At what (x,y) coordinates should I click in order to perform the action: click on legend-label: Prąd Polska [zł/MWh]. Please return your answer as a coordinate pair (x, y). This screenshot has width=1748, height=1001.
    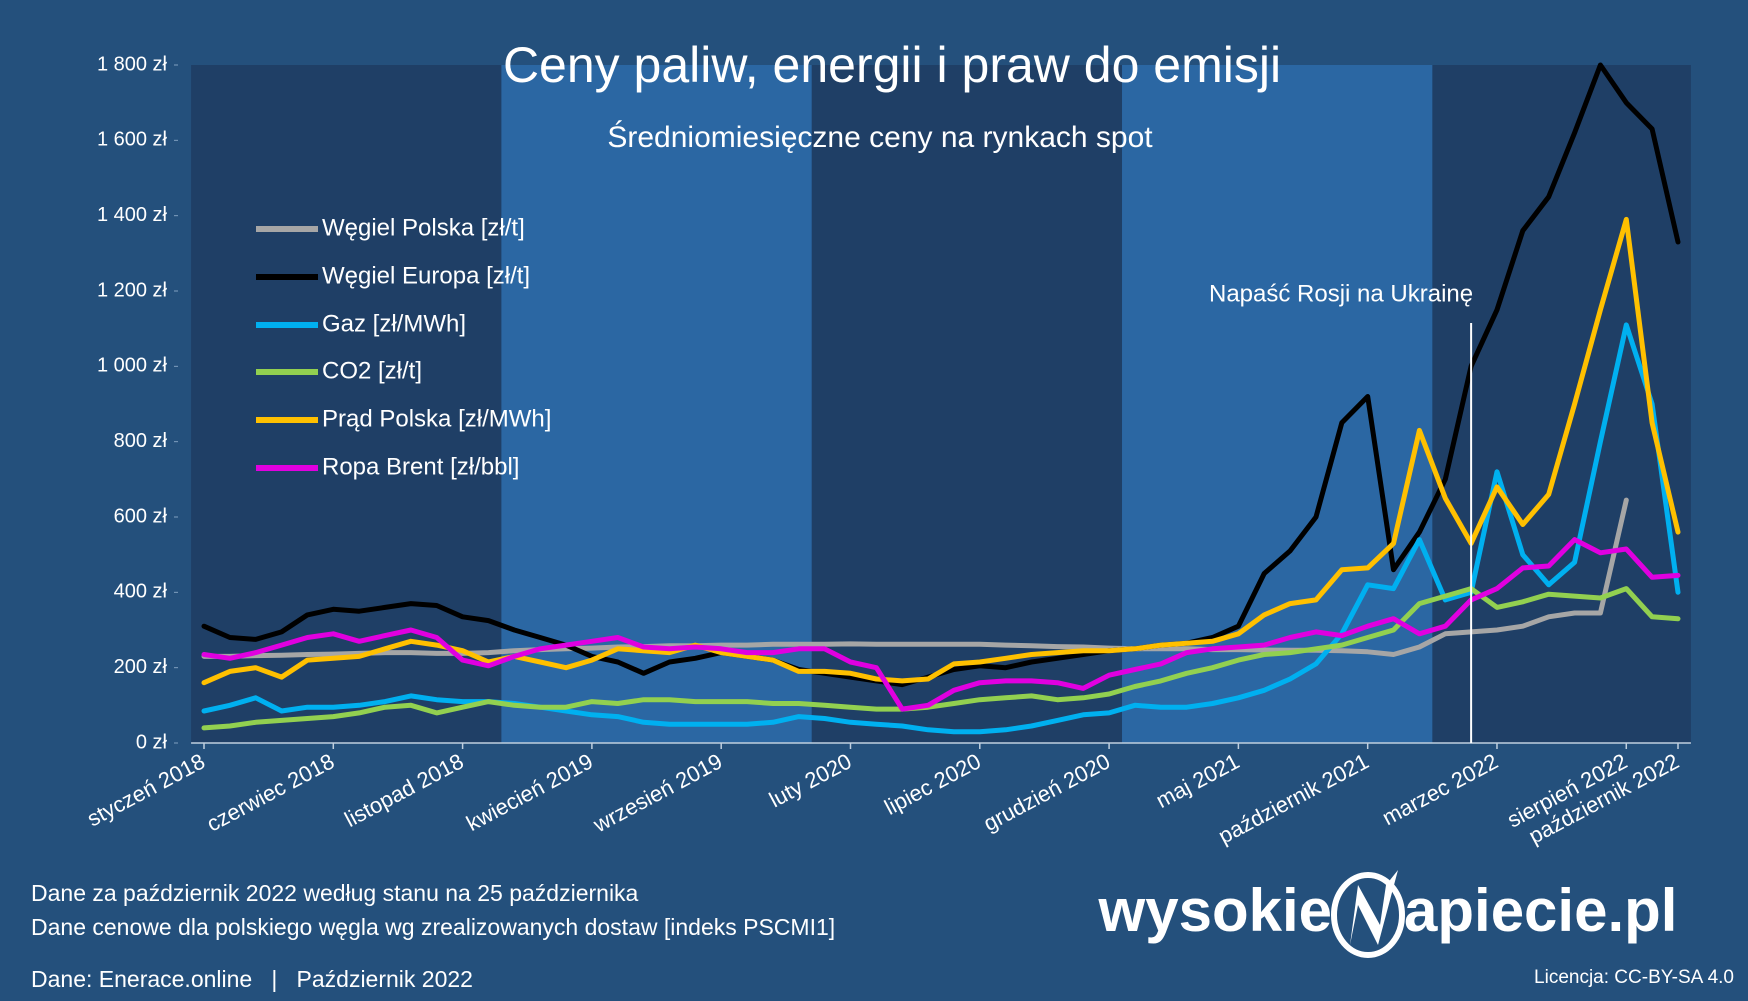
    Looking at the image, I should click on (436, 418).